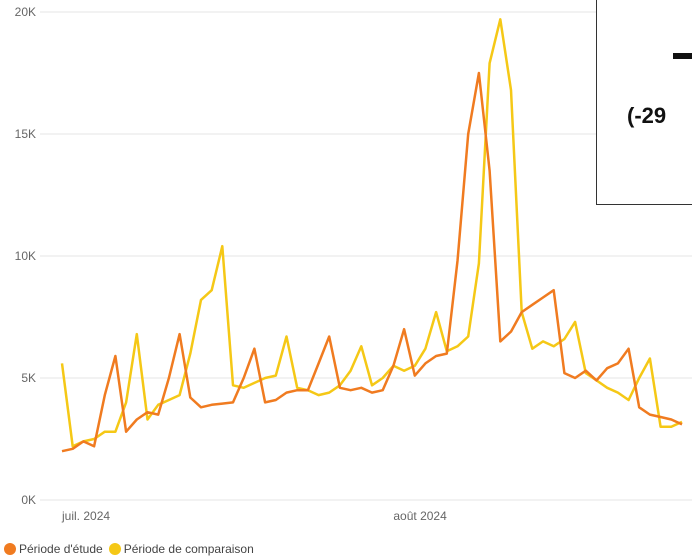 The width and height of the screenshot is (692, 559). What do you see at coordinates (10, 549) in the screenshot?
I see `legend-study-period-dot` at bounding box center [10, 549].